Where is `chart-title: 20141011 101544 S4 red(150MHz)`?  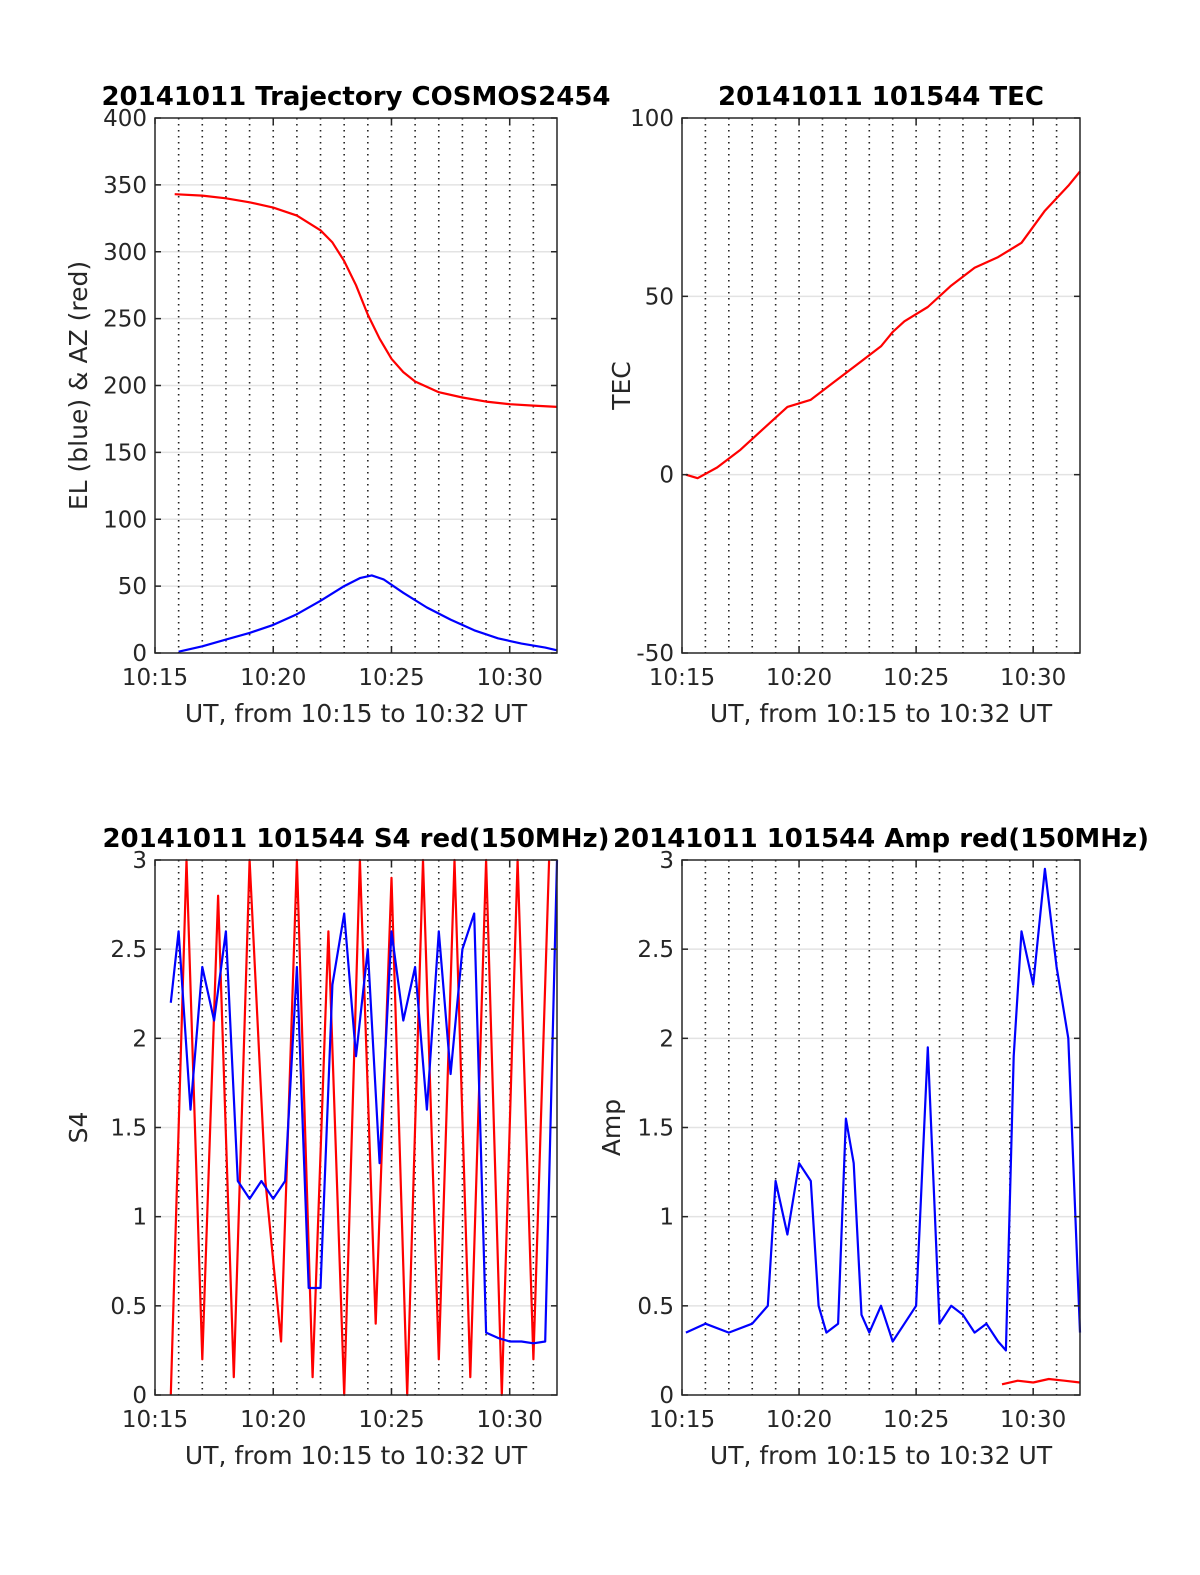
chart-title: 20141011 101544 S4 red(150MHz) is located at coordinates (355, 839).